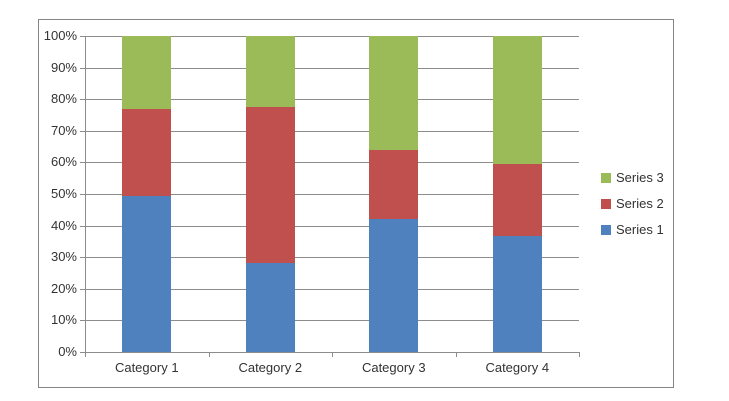  What do you see at coordinates (60, 35) in the screenshot?
I see `y-axis-label: 100%` at bounding box center [60, 35].